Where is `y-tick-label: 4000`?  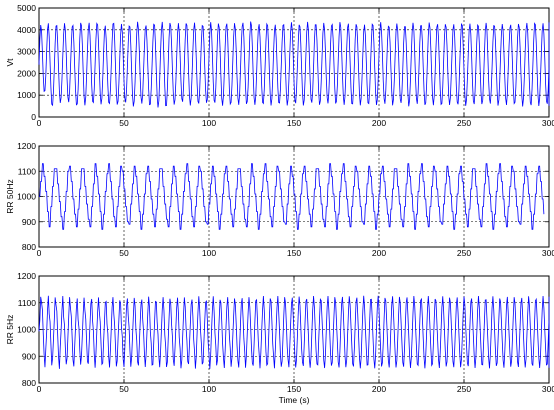
y-tick-label: 4000 is located at coordinates (26, 30).